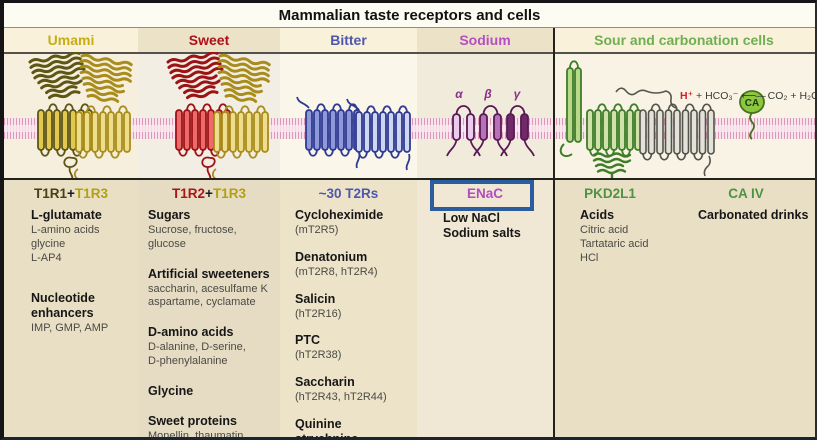 This screenshot has width=817, height=440. Describe the element at coordinates (485, 308) in the screenshot. I see `text-panel-sodium` at that location.